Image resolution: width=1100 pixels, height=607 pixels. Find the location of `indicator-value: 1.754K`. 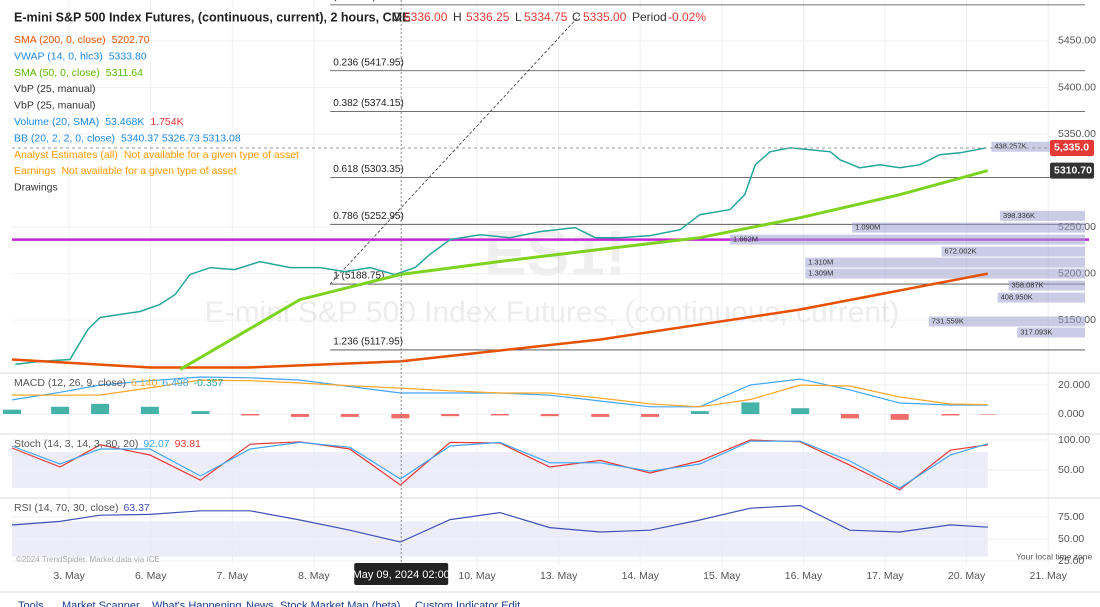

indicator-value: 1.754K is located at coordinates (166, 122).